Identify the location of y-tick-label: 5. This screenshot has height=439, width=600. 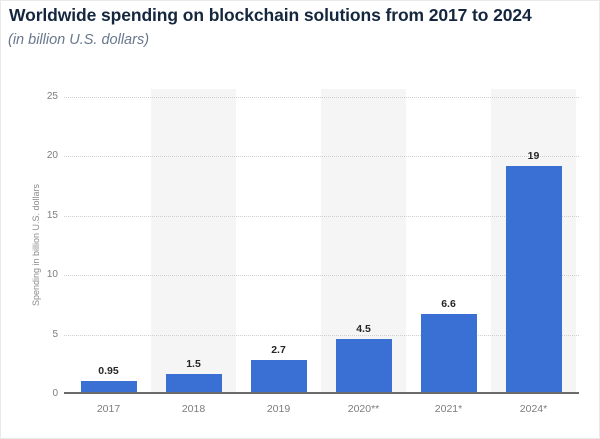
(55, 334).